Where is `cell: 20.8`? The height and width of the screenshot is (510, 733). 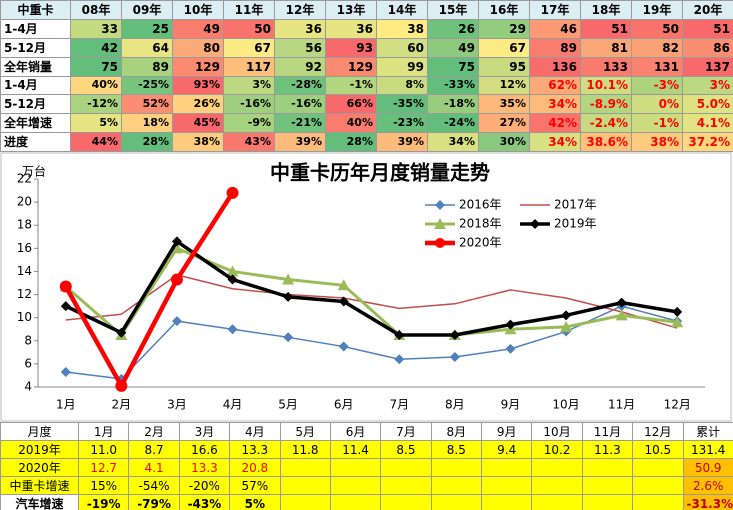 cell: 20.8 is located at coordinates (255, 467).